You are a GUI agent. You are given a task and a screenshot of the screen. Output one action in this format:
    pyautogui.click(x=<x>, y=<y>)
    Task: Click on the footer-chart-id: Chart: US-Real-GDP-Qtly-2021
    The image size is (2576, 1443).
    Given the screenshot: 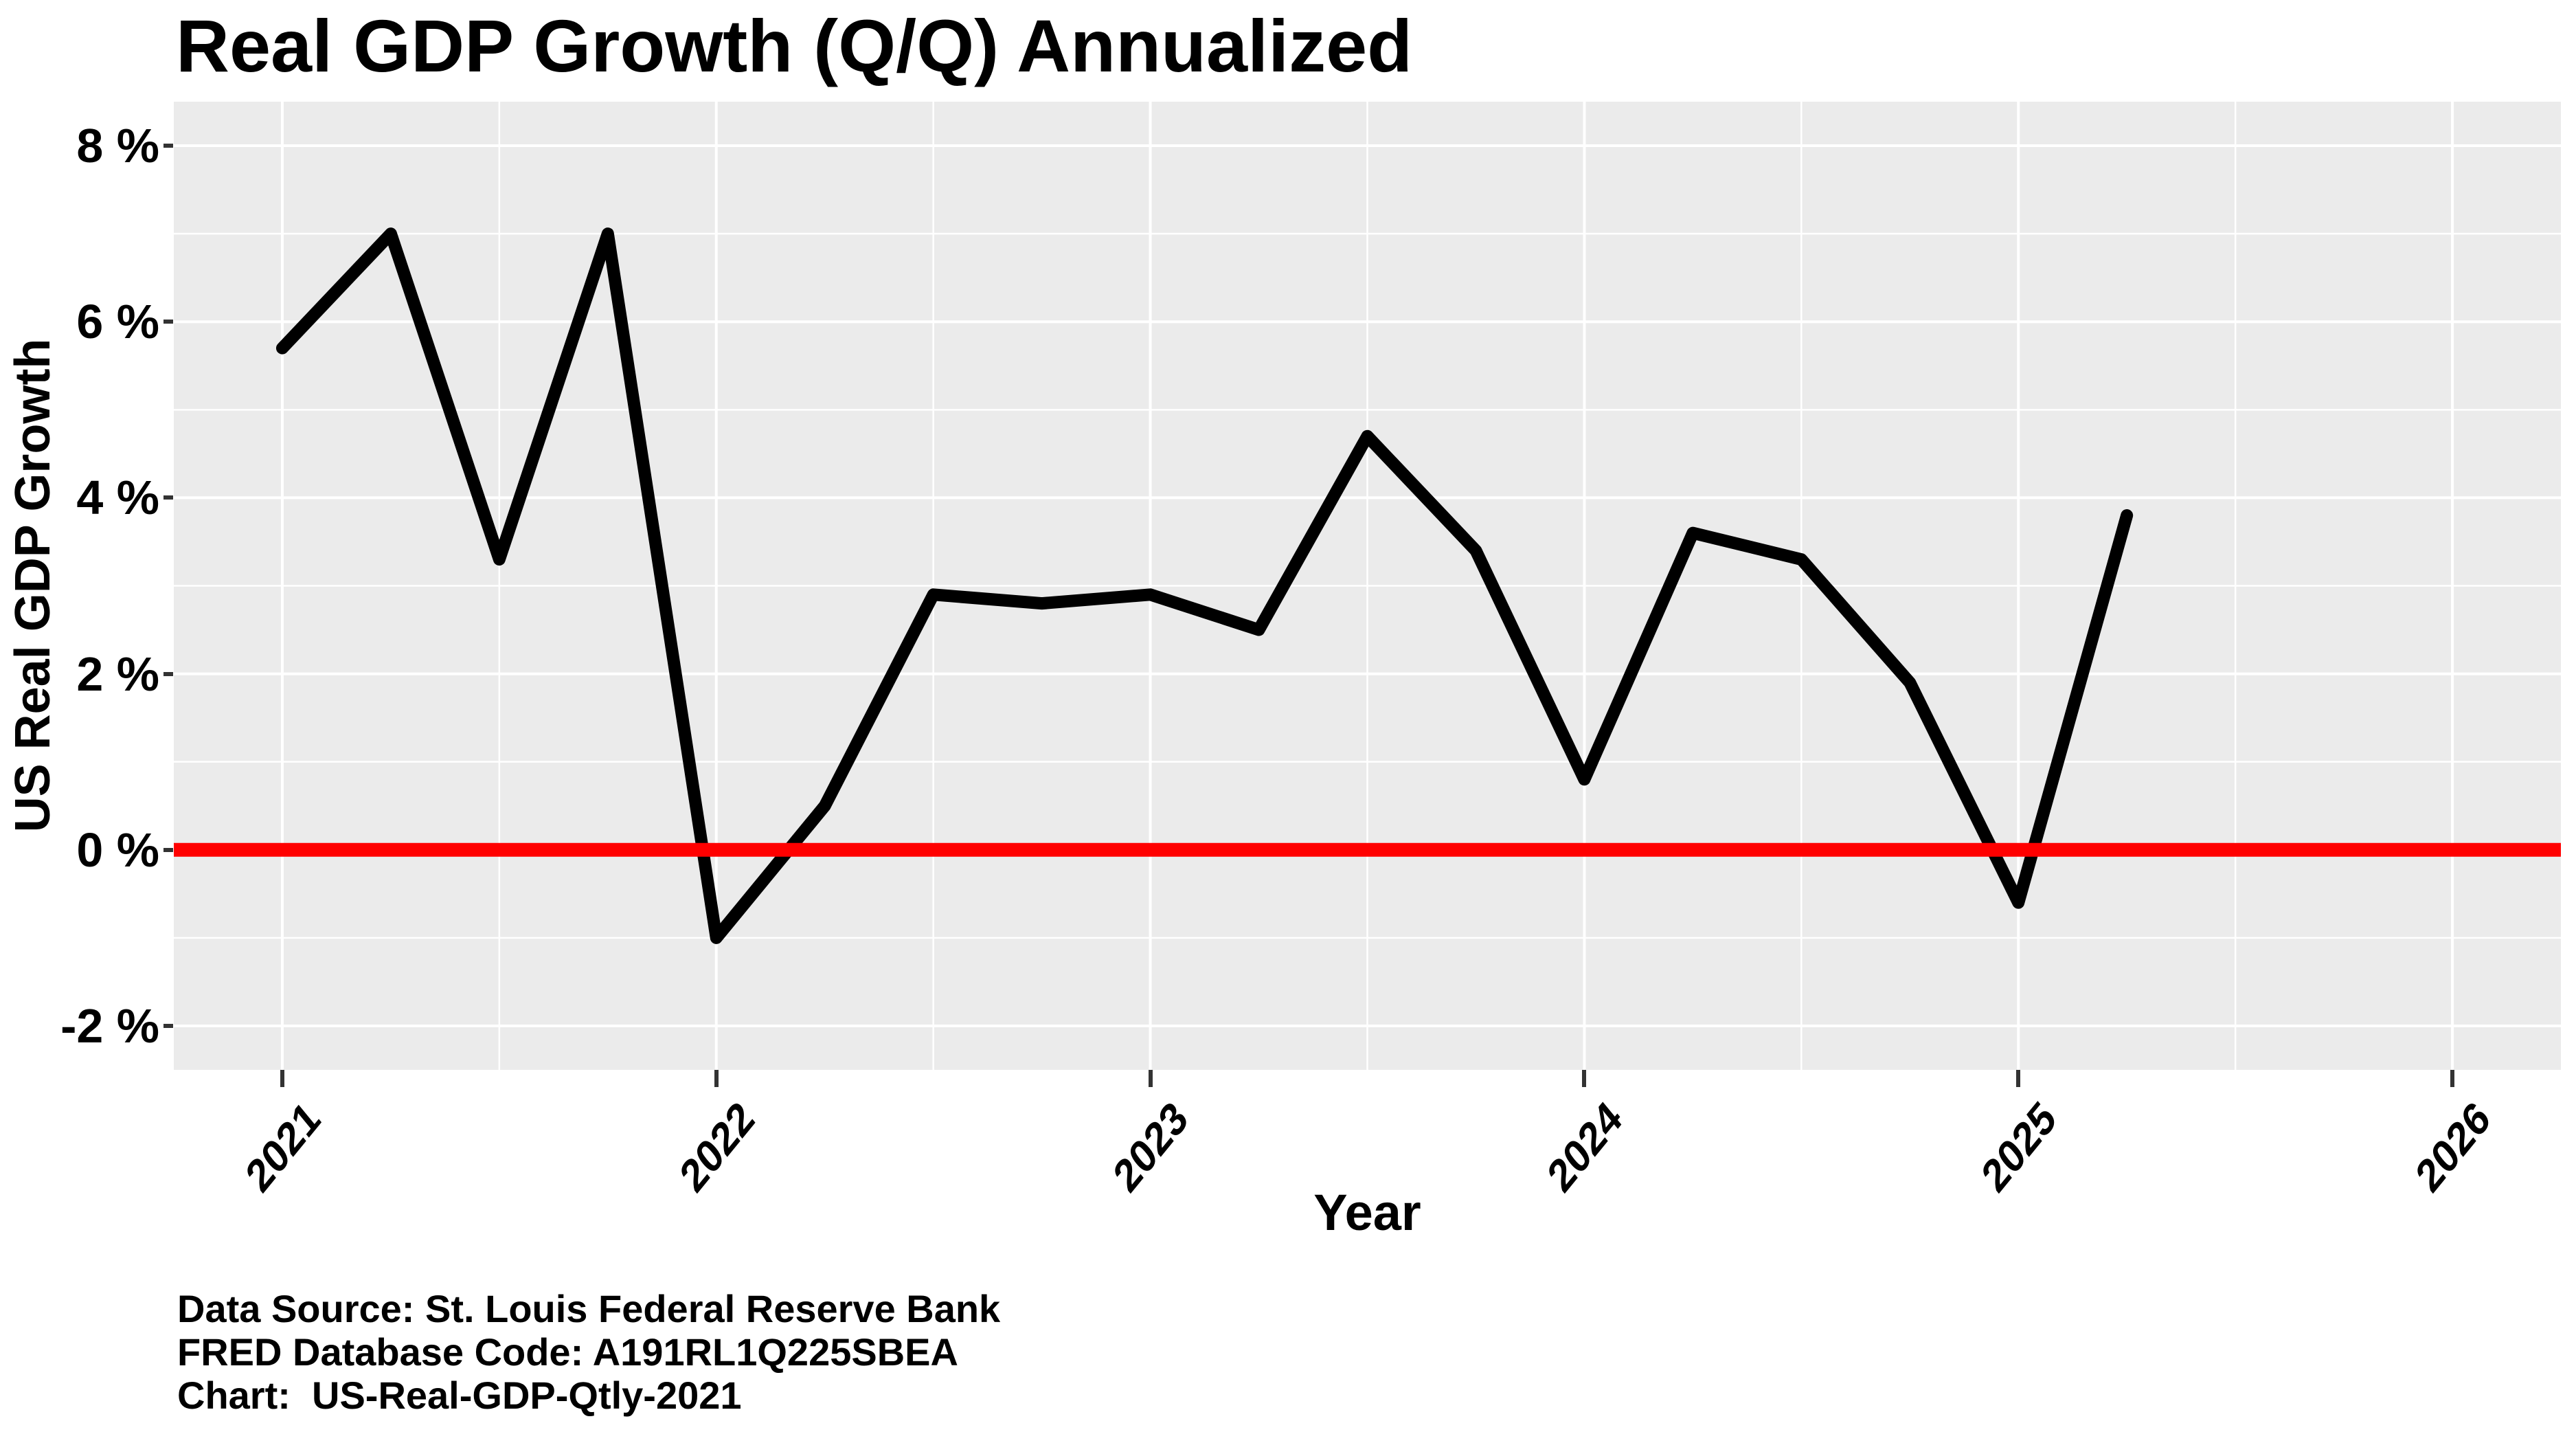 What is the action you would take?
    pyautogui.click(x=459, y=1395)
    